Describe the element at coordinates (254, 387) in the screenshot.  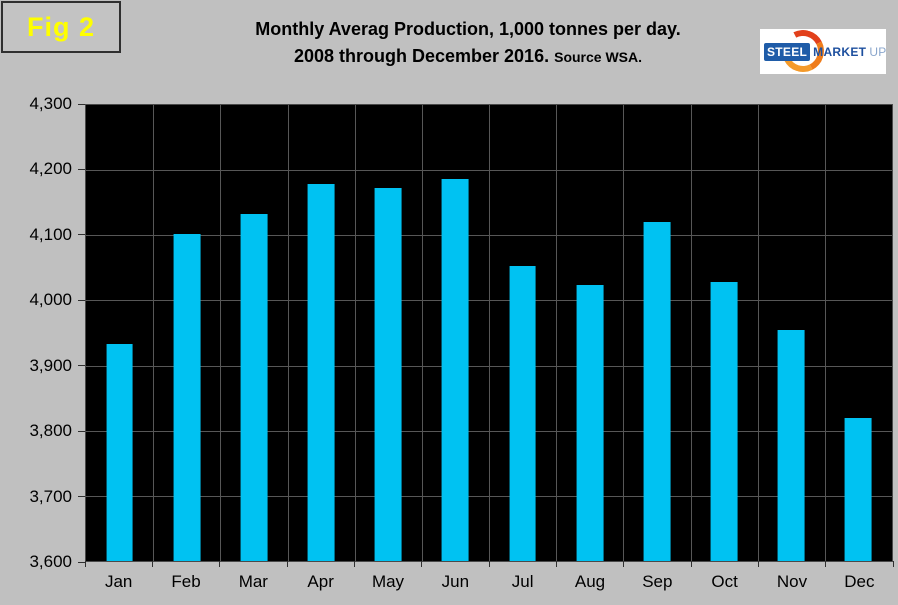
I see `bar-mar` at that location.